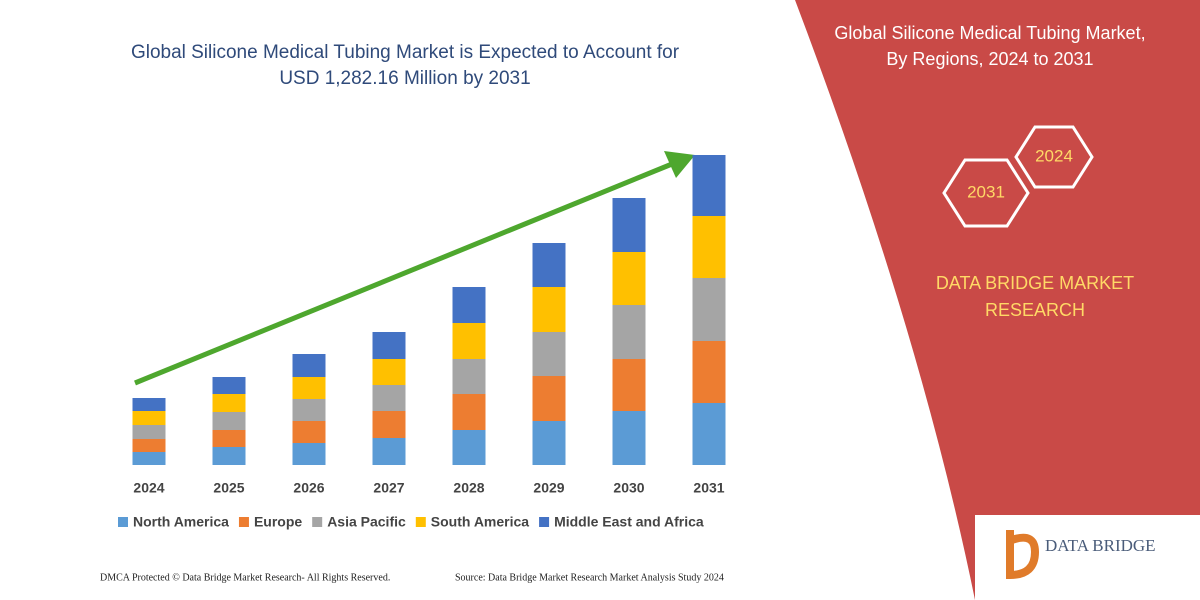  Describe the element at coordinates (148, 488) in the screenshot. I see `x-tick-label: 2024` at that location.